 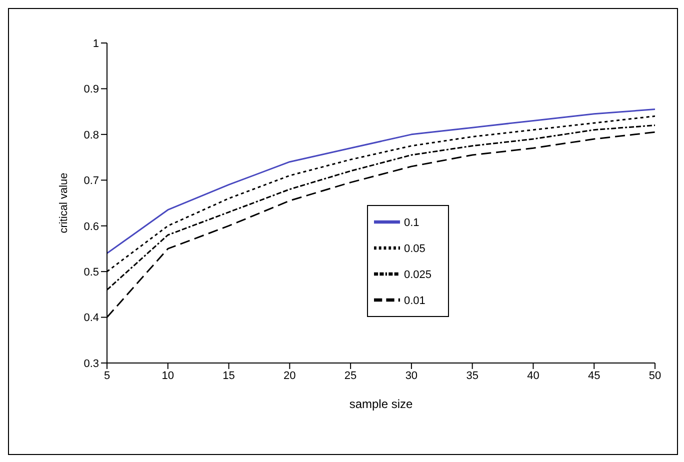 What do you see at coordinates (228, 376) in the screenshot?
I see `x-tick-label: 15` at bounding box center [228, 376].